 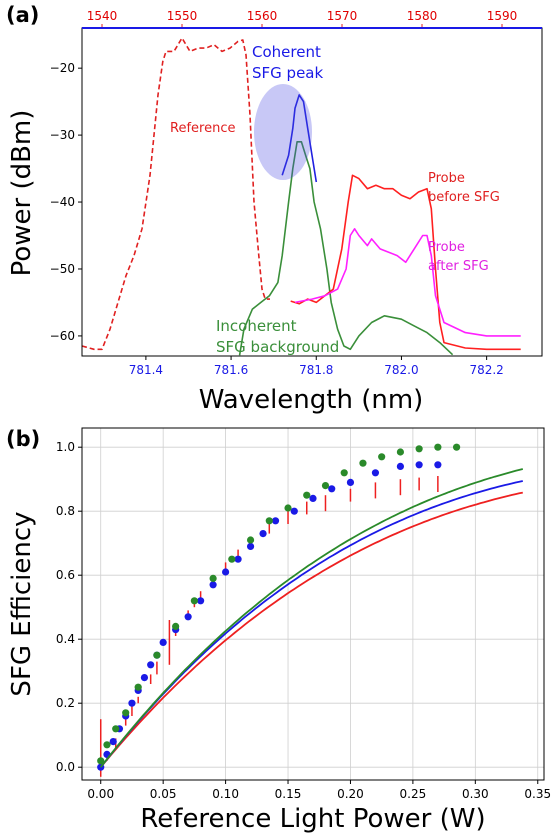 I want to click on y-tick-label: 1.0, so click(x=65, y=447).